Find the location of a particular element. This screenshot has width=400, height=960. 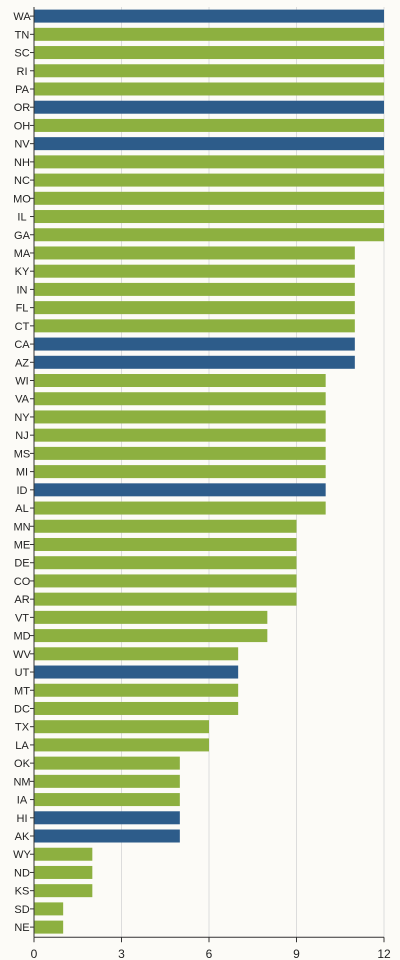

x-tick-label-9: 9 is located at coordinates (296, 953).